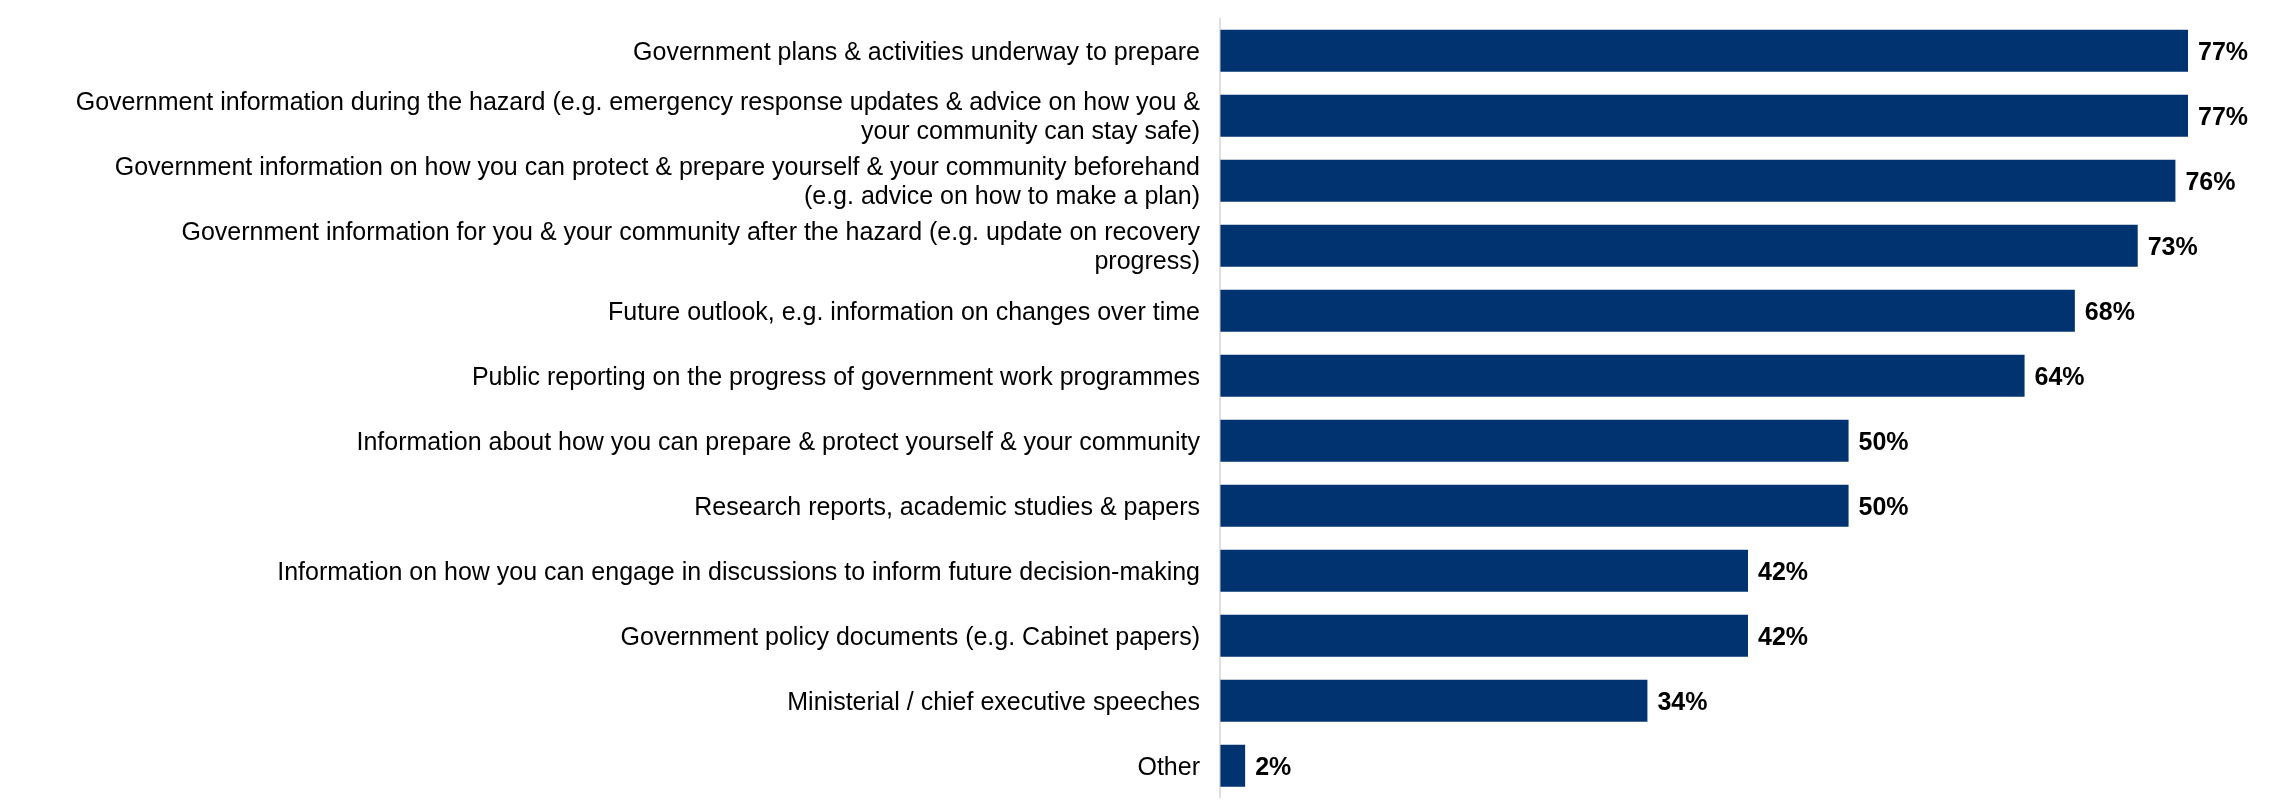  Describe the element at coordinates (910, 635) in the screenshot. I see `y-tick-label: Government policy documents (e.g. Cabinet papers)` at that location.